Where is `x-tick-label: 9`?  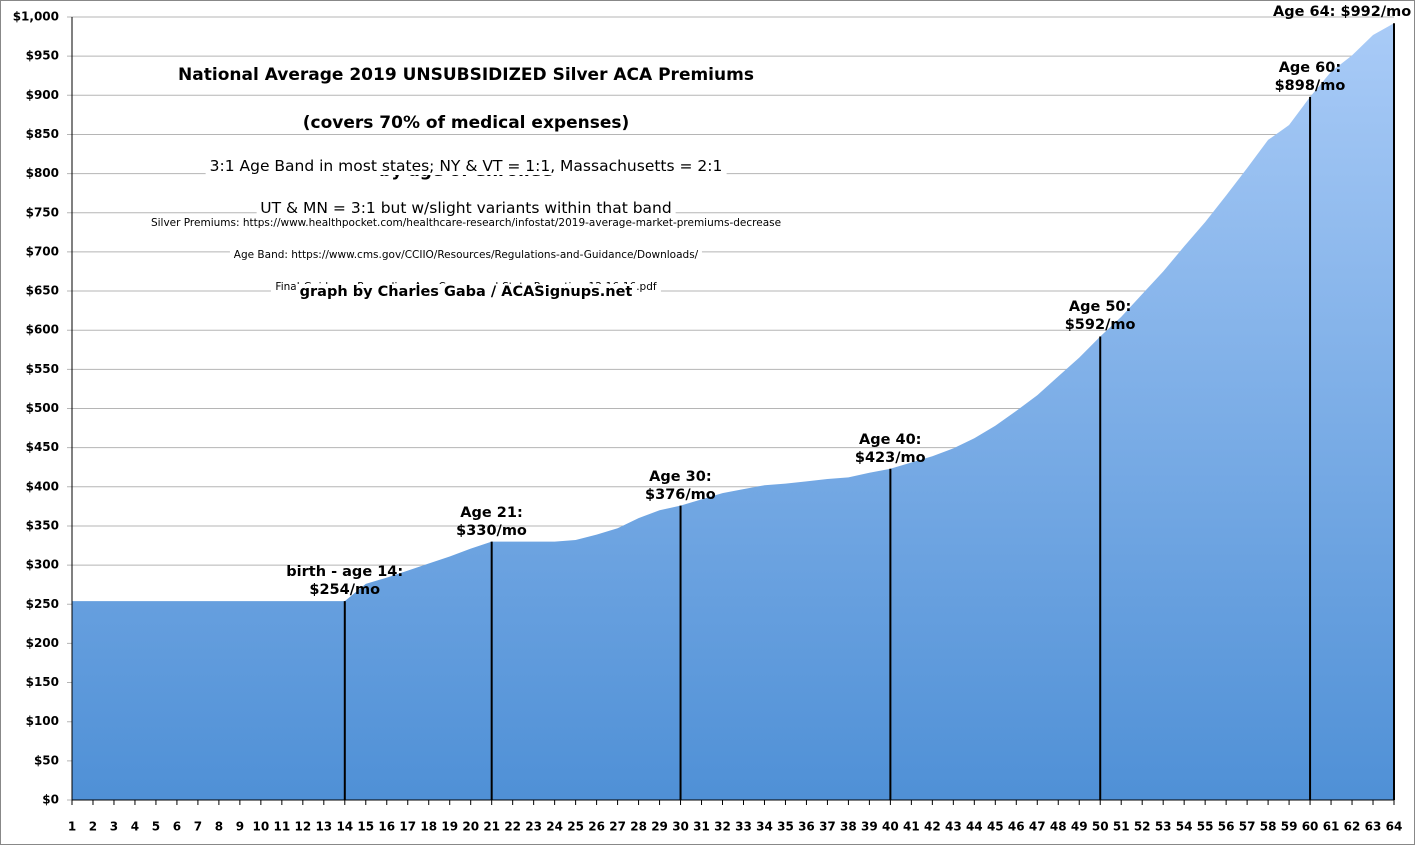 x-tick-label: 9 is located at coordinates (240, 827).